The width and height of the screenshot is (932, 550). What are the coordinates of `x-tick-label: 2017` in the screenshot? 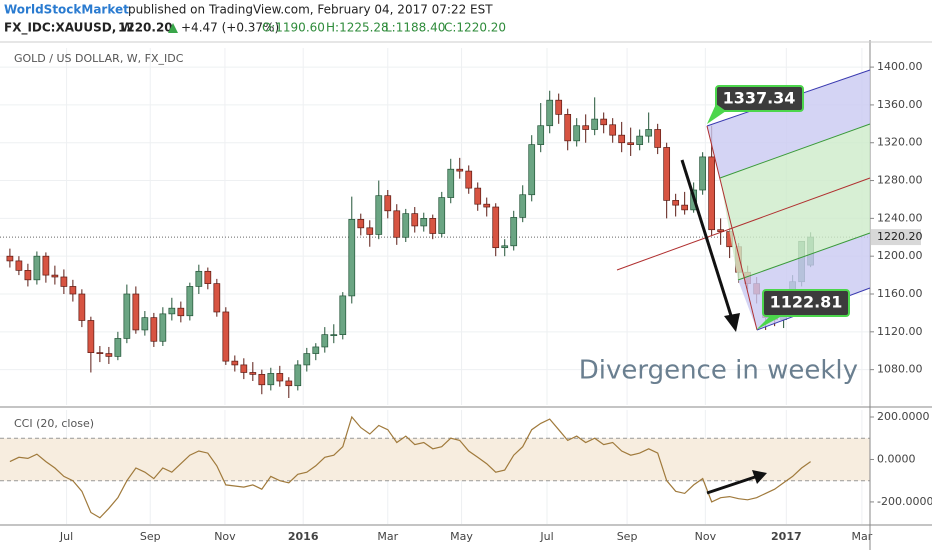 It's located at (786, 536).